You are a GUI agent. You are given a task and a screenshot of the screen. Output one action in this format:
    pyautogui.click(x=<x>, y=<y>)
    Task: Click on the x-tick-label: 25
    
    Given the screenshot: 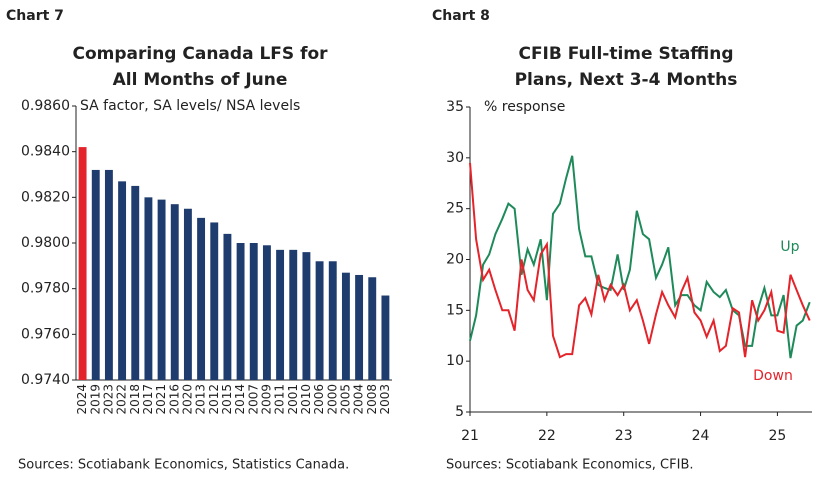 What is the action you would take?
    pyautogui.click(x=778, y=436)
    